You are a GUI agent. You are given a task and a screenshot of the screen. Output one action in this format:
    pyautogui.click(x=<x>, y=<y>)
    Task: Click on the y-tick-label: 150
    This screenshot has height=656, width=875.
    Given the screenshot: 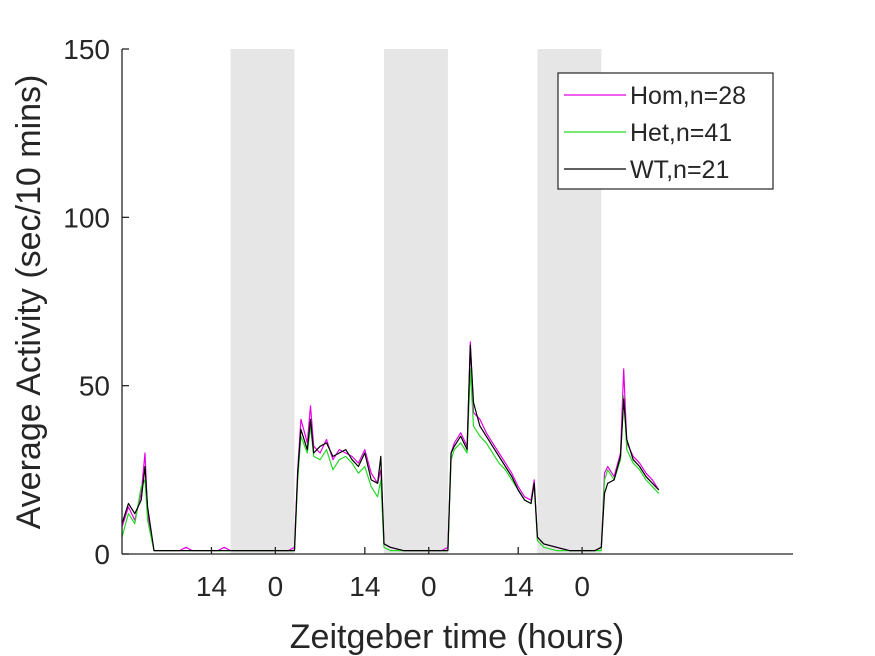 What is the action you would take?
    pyautogui.click(x=86, y=49)
    